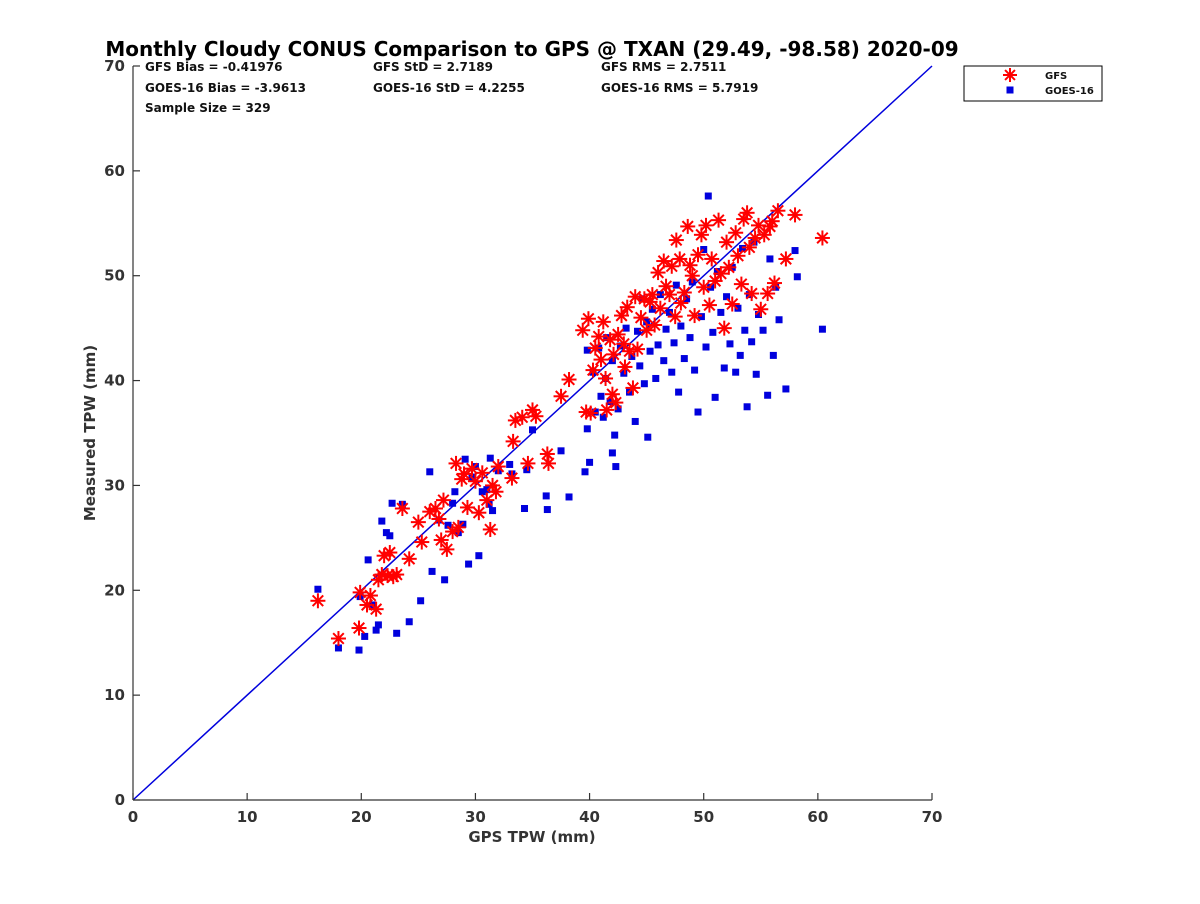  Describe the element at coordinates (114, 485) in the screenshot. I see `y-tick-label: 30` at that location.